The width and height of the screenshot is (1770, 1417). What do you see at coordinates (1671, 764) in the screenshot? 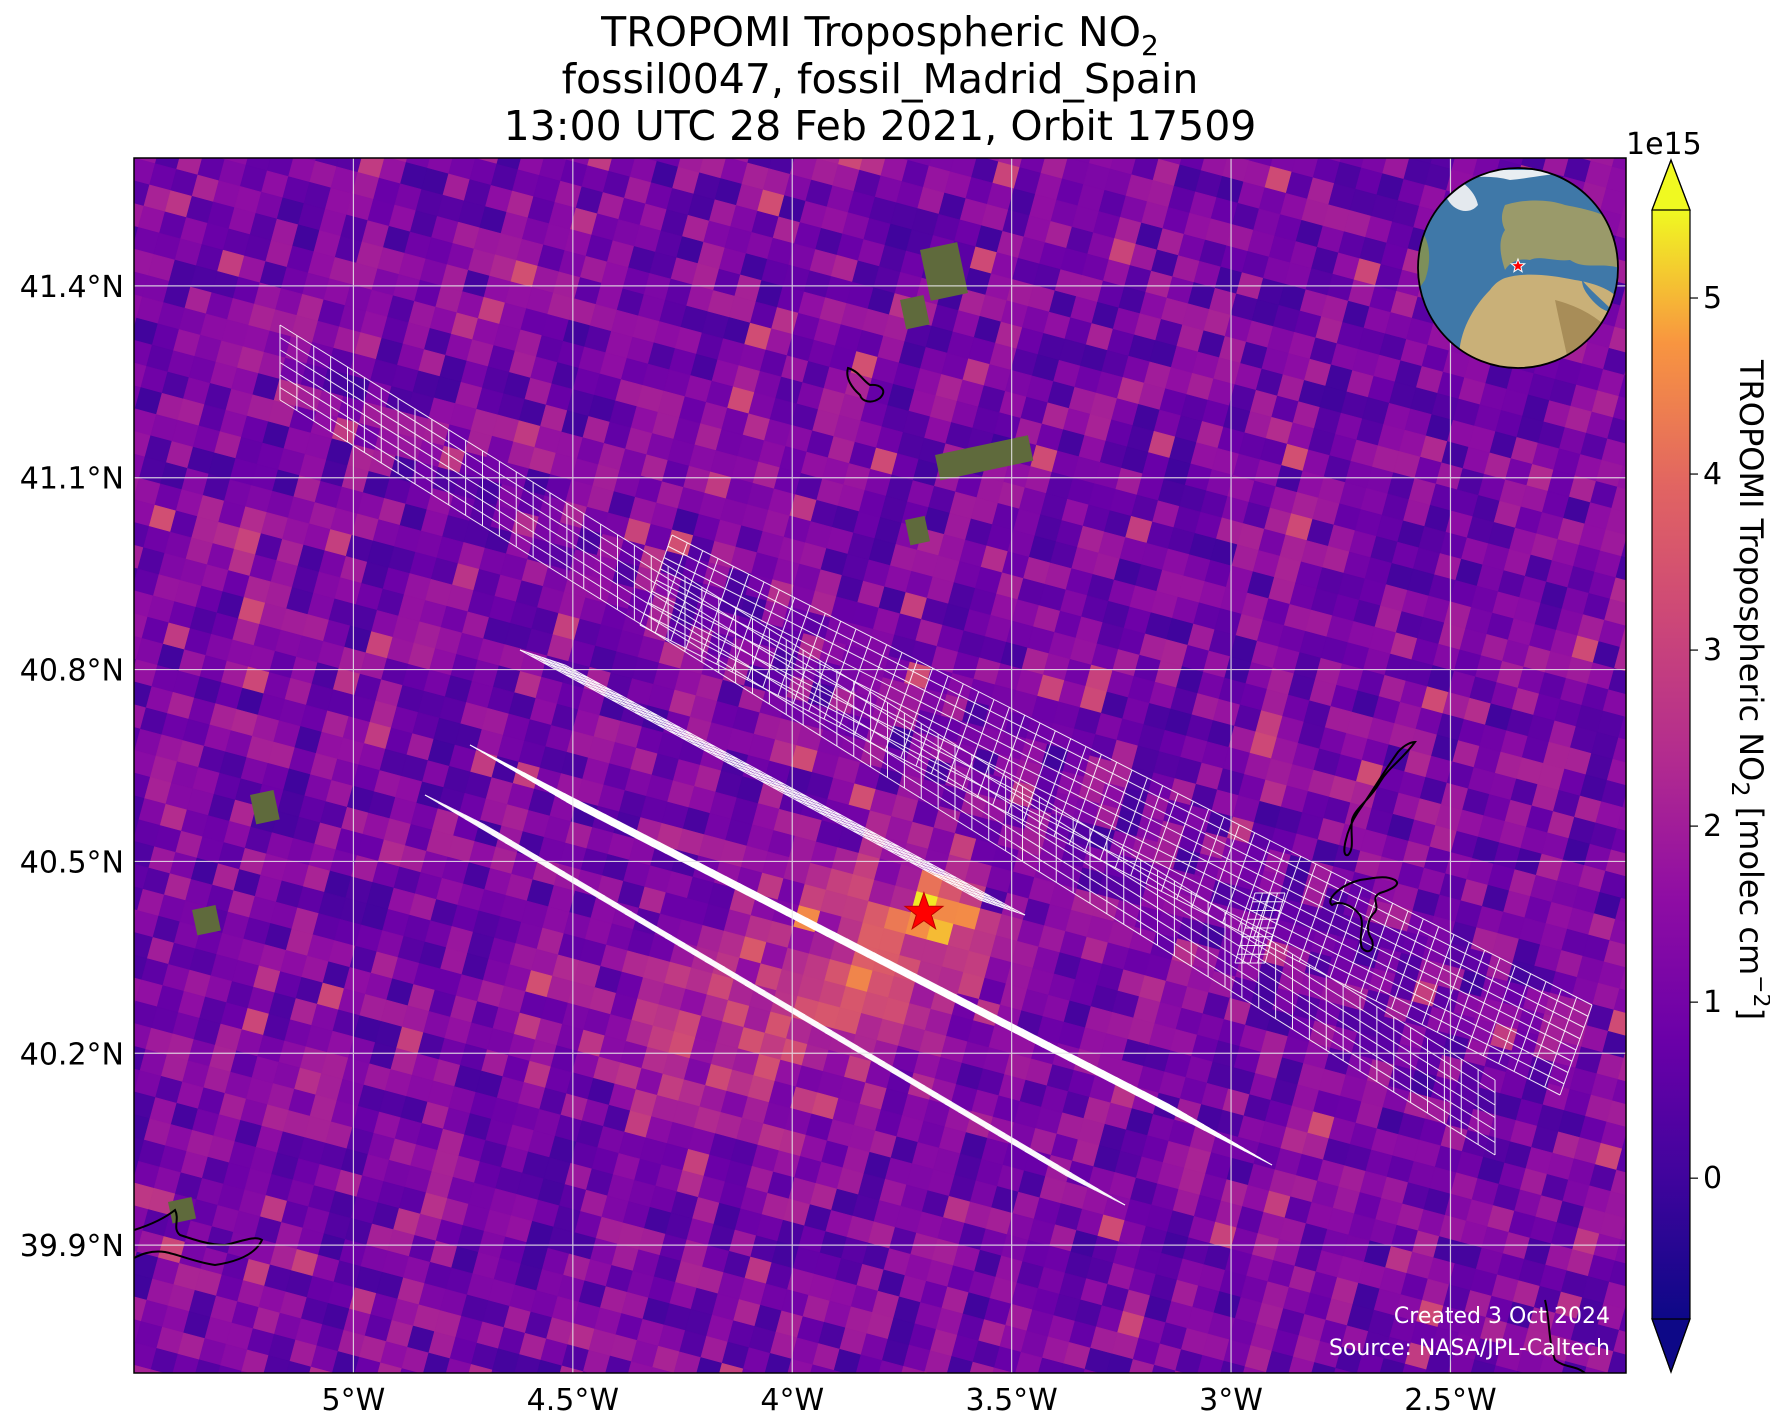
I see `colorbar-gradient` at bounding box center [1671, 764].